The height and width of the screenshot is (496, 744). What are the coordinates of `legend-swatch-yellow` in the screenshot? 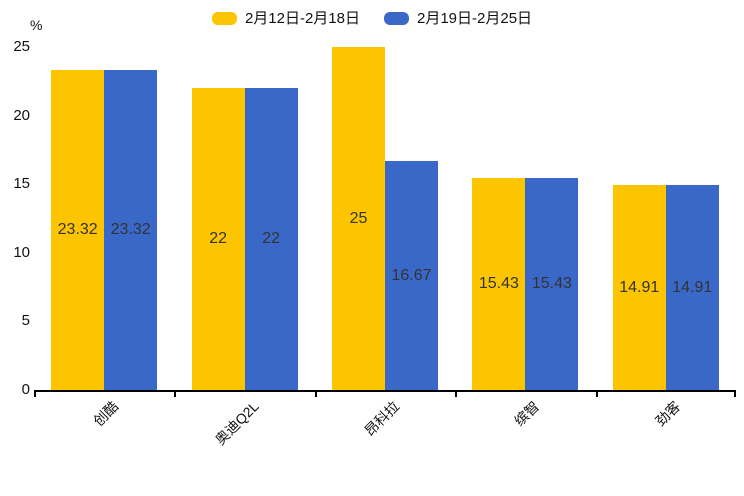 It's located at (224, 18).